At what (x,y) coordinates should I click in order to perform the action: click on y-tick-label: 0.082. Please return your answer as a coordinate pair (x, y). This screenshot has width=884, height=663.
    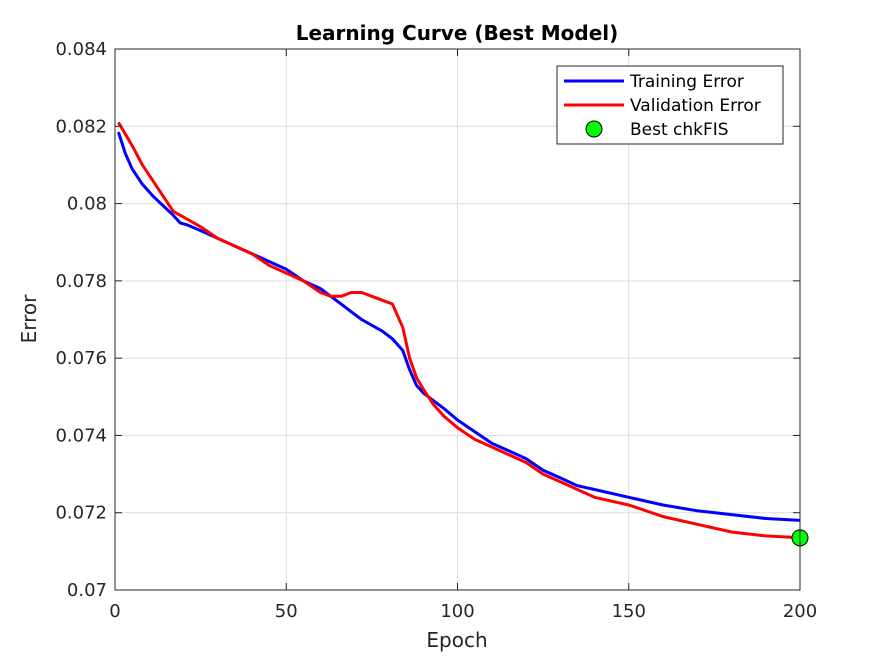
    Looking at the image, I should click on (81, 126).